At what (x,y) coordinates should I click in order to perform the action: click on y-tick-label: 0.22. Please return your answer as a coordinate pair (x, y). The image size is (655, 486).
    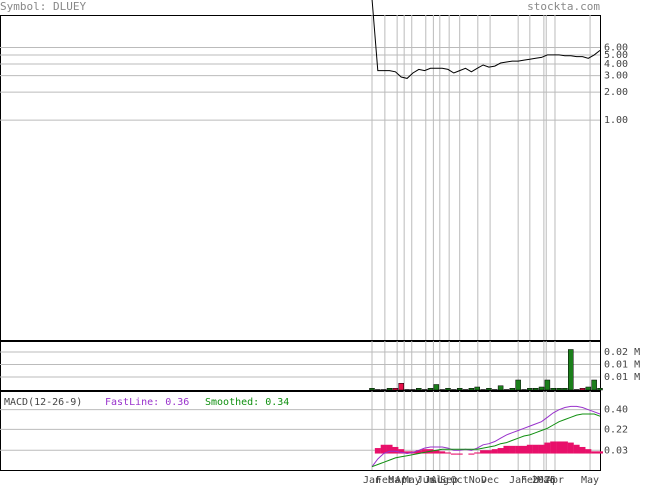
    Looking at the image, I should click on (616, 429).